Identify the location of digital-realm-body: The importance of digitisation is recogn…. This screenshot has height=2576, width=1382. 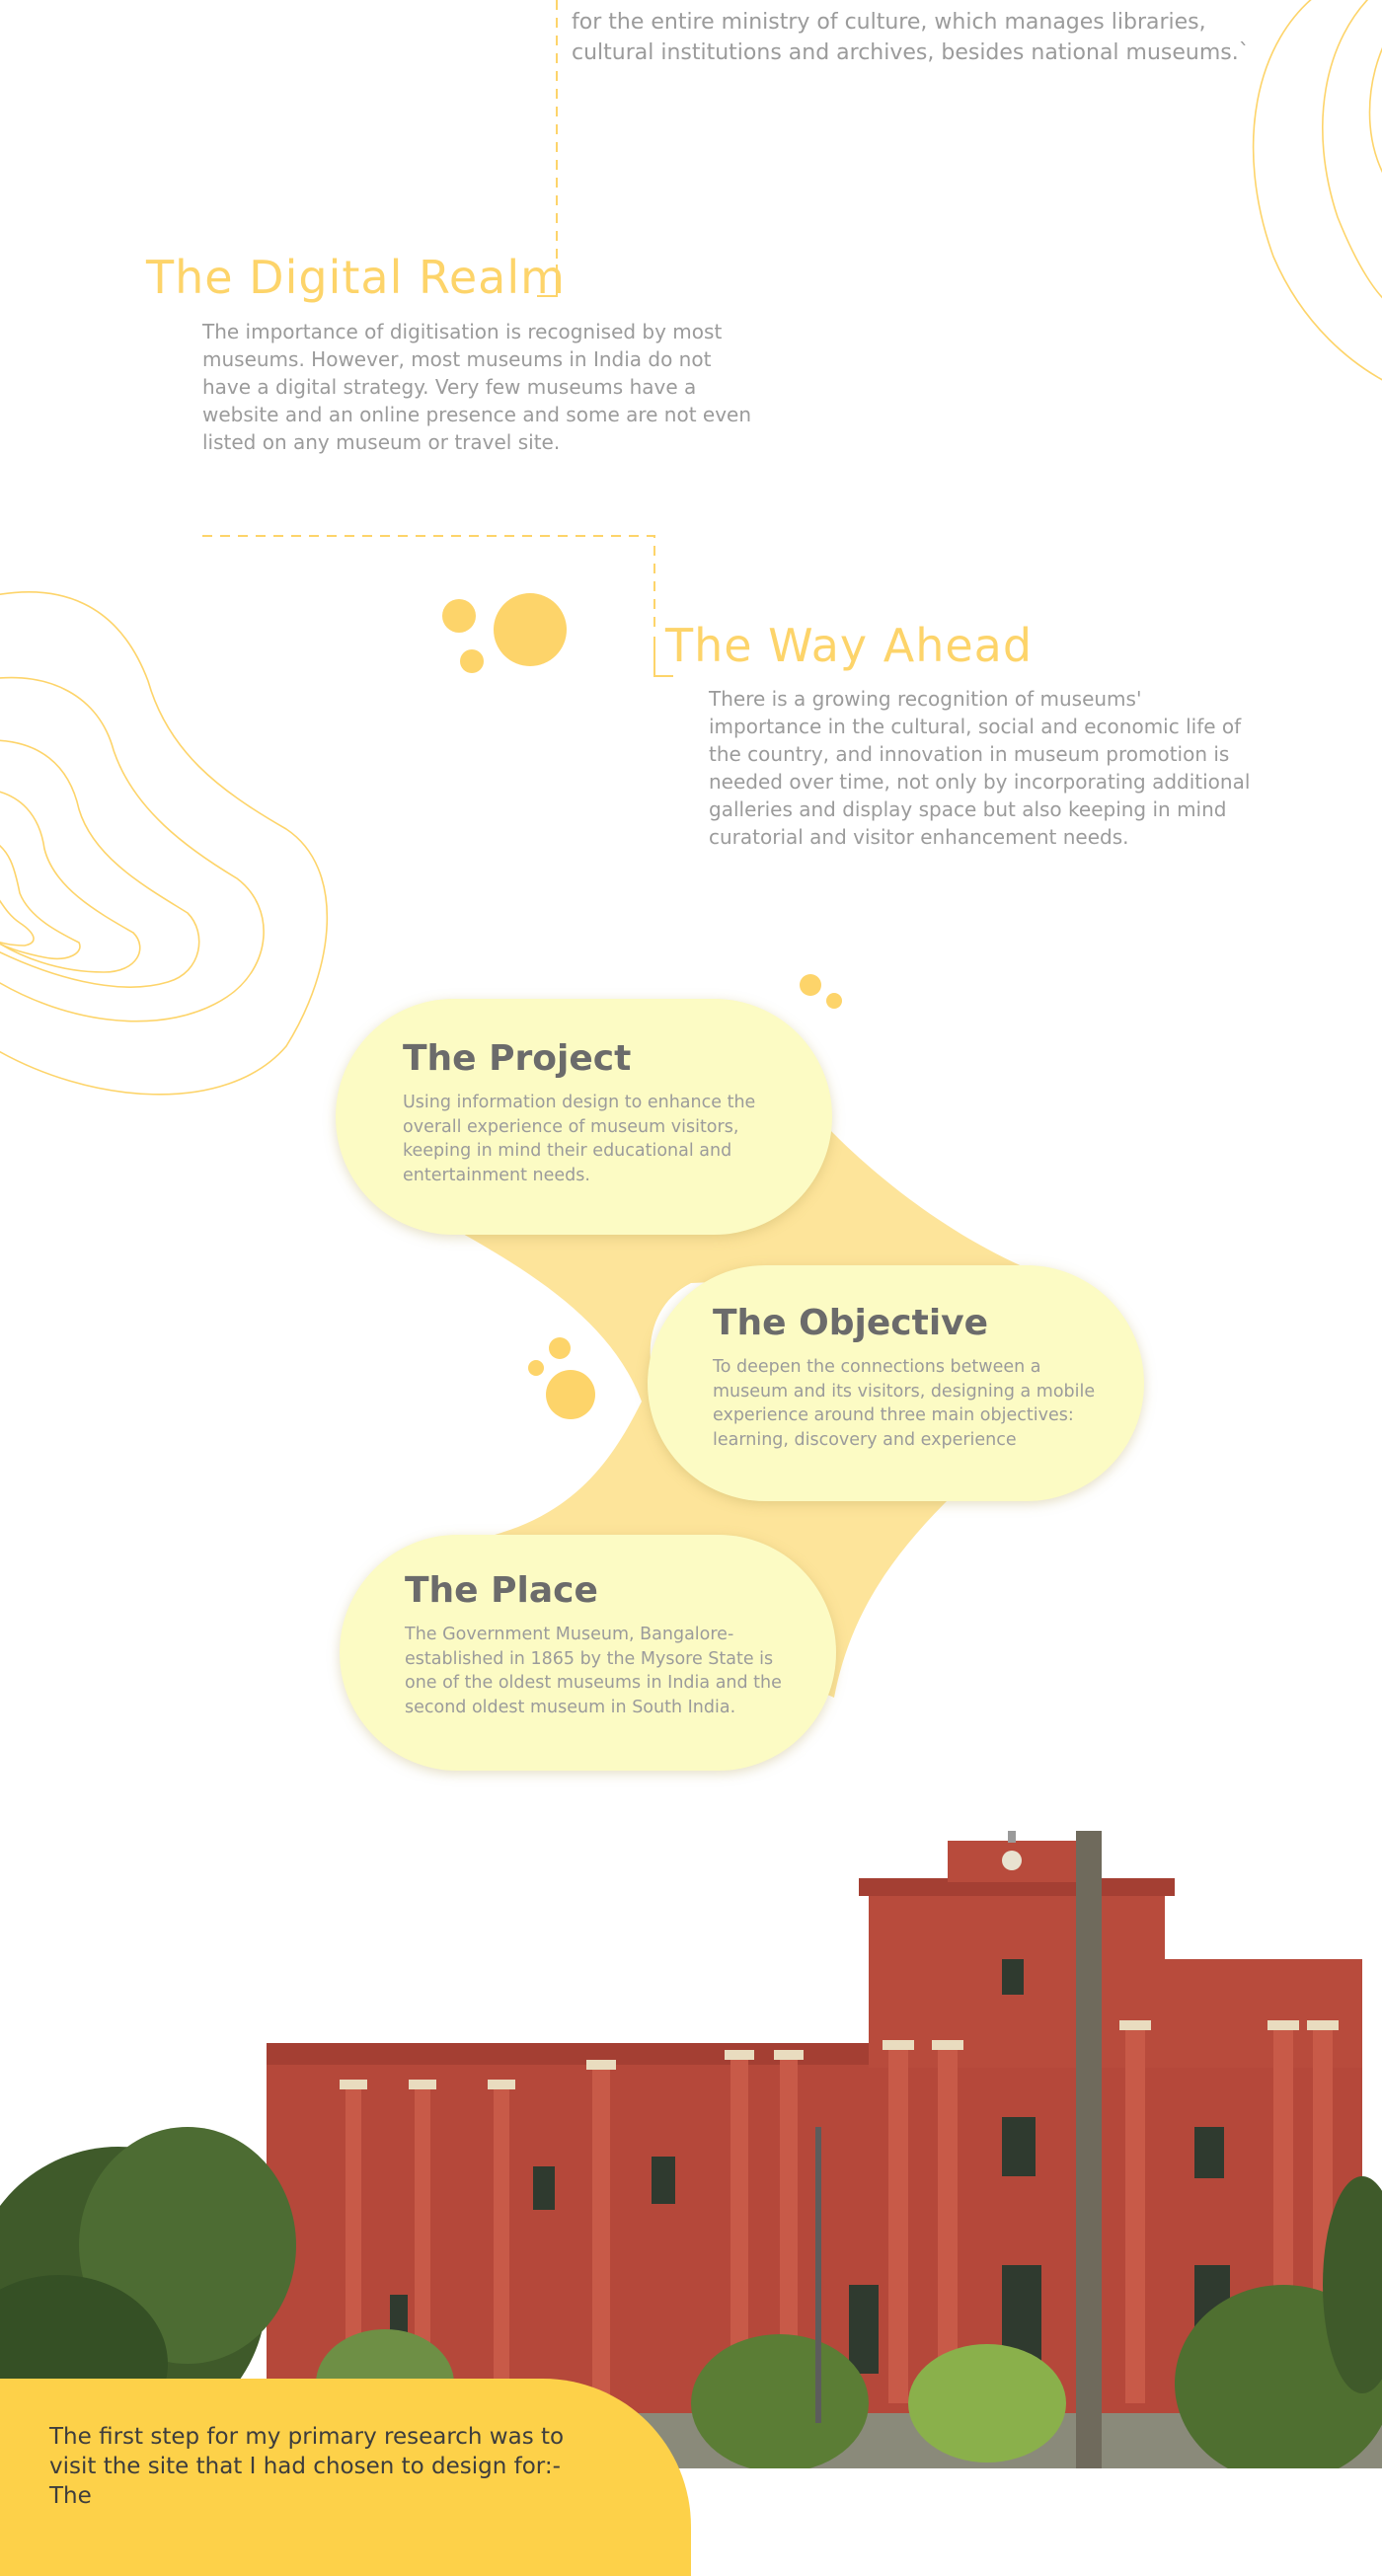
(477, 387).